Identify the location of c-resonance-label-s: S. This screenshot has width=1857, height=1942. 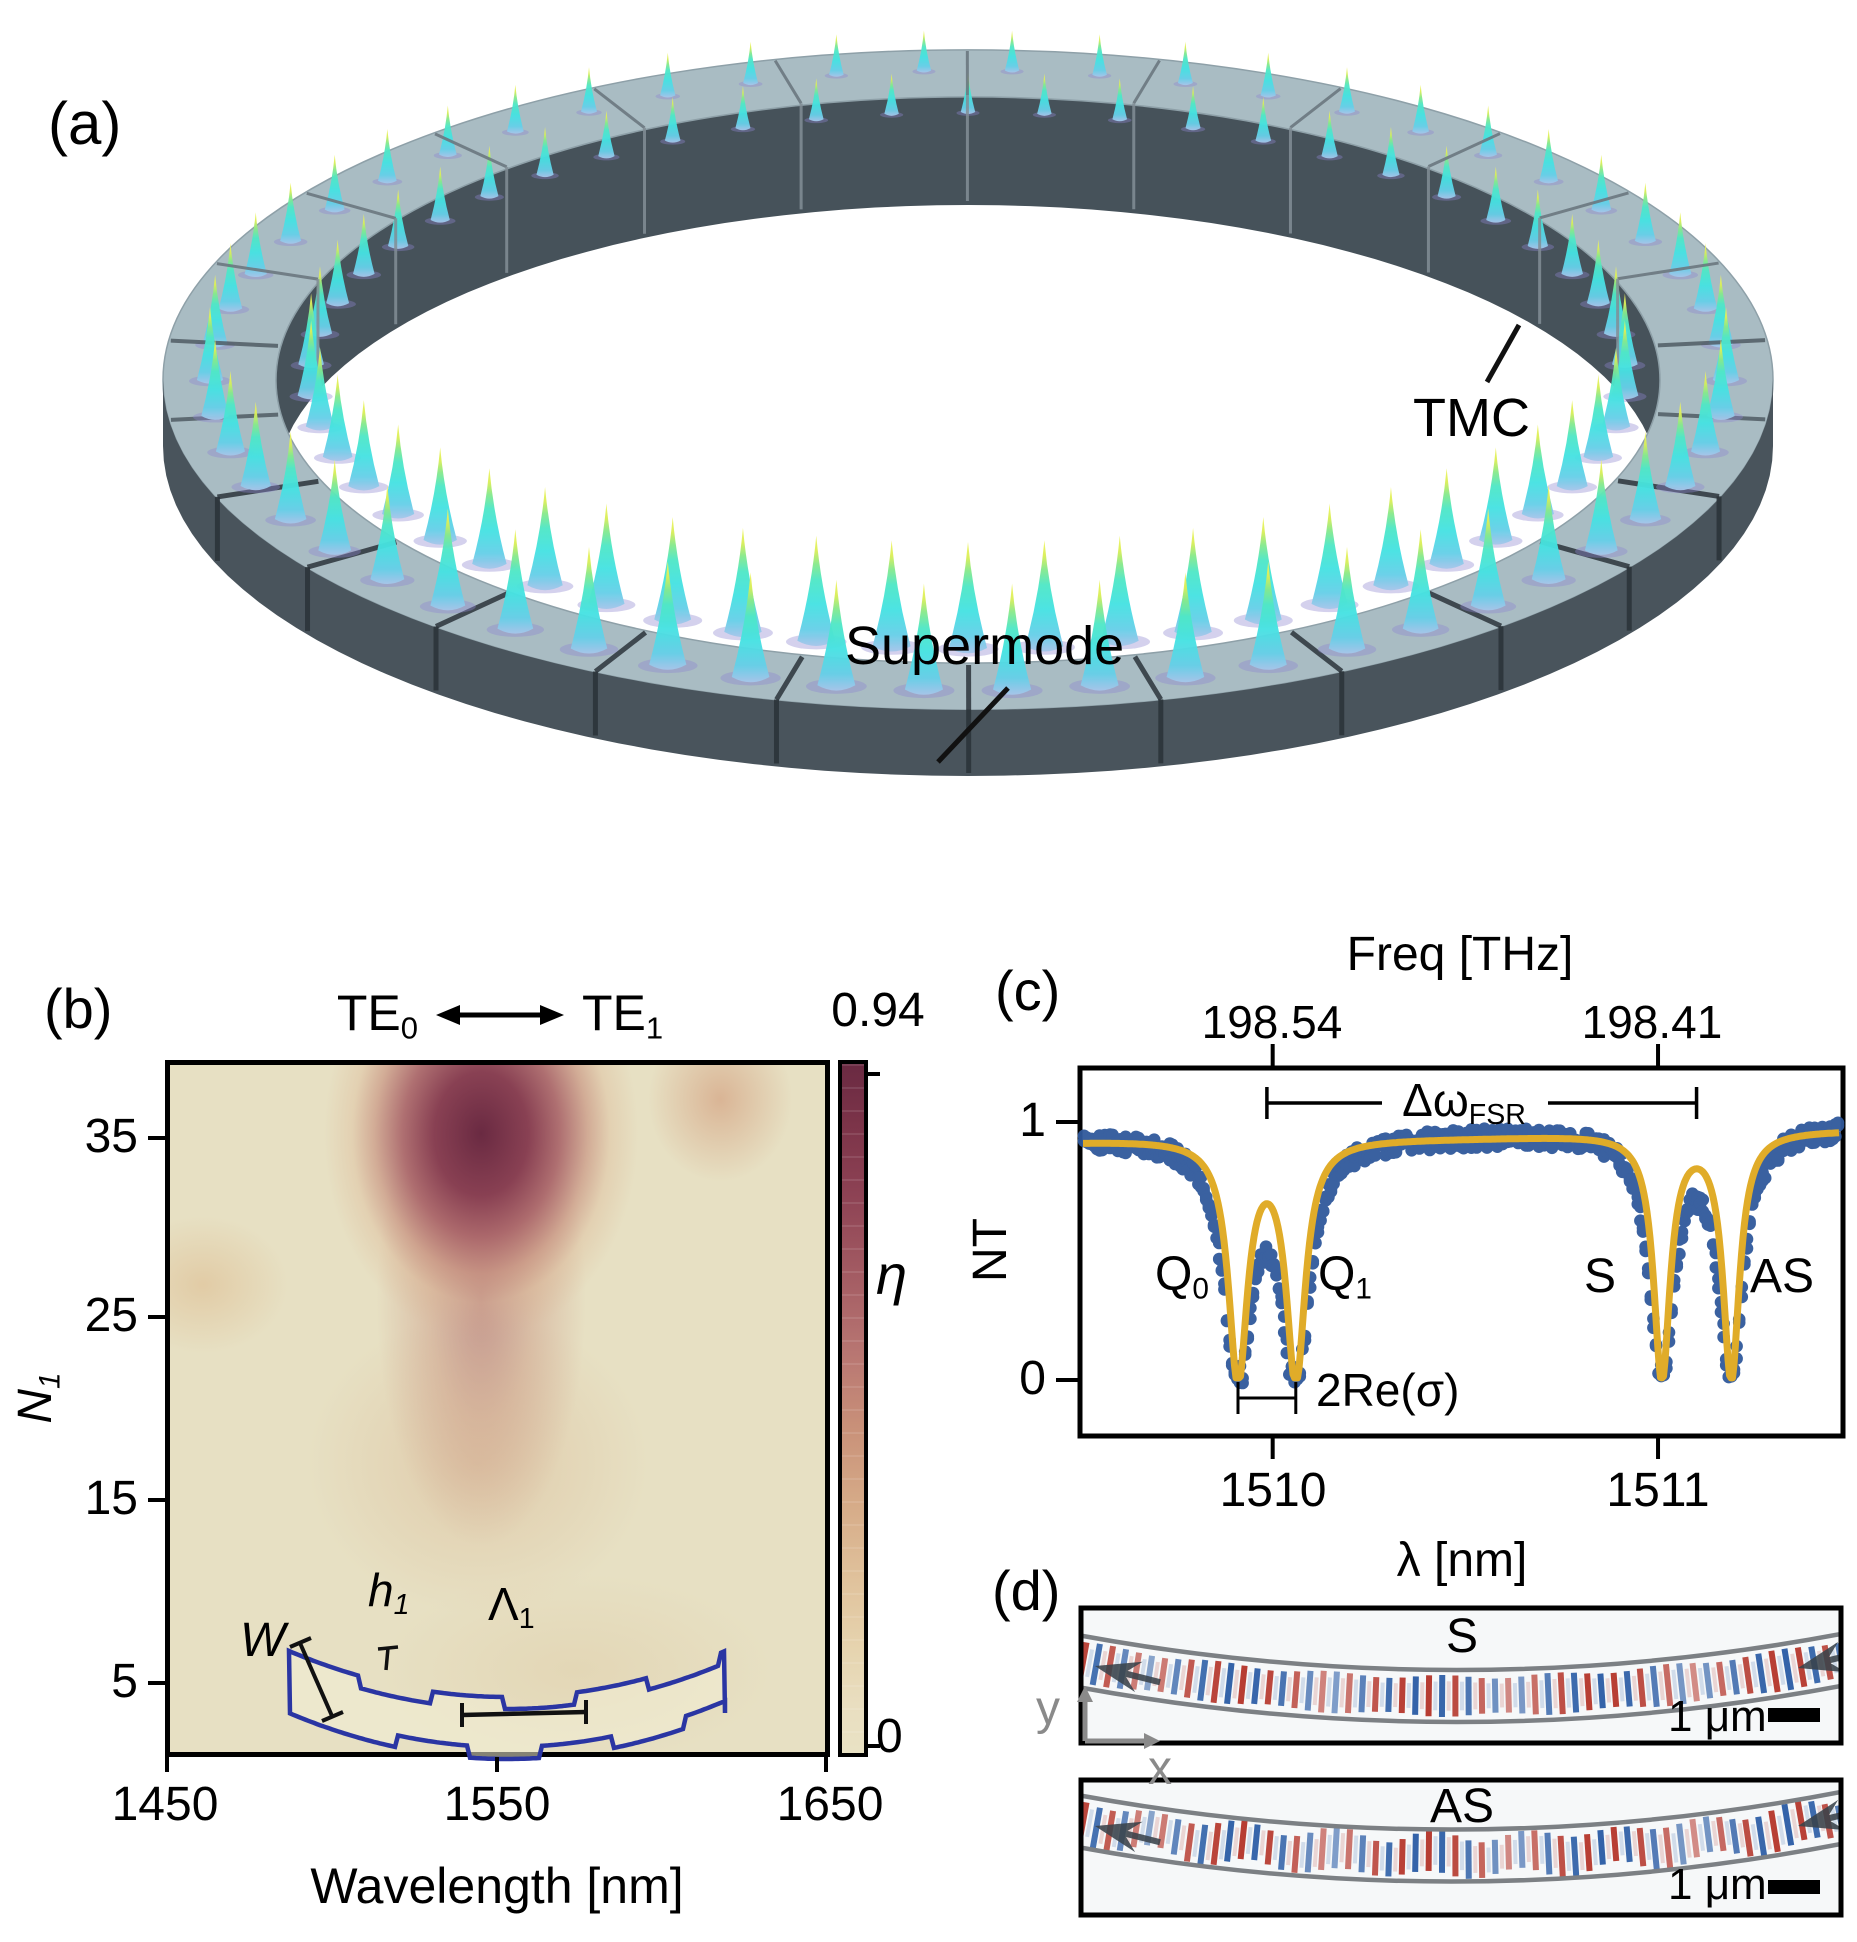
(1599, 1276).